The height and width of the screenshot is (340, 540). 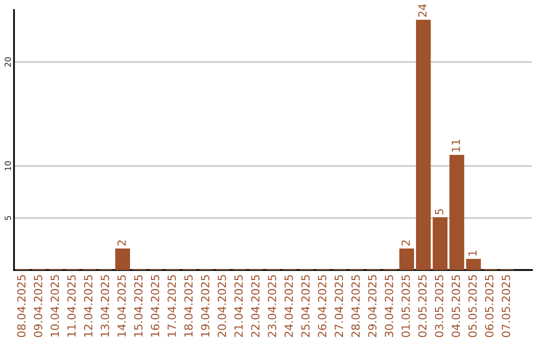 What do you see at coordinates (439, 306) in the screenshot?
I see `x-tick-label: 03.05.2025` at bounding box center [439, 306].